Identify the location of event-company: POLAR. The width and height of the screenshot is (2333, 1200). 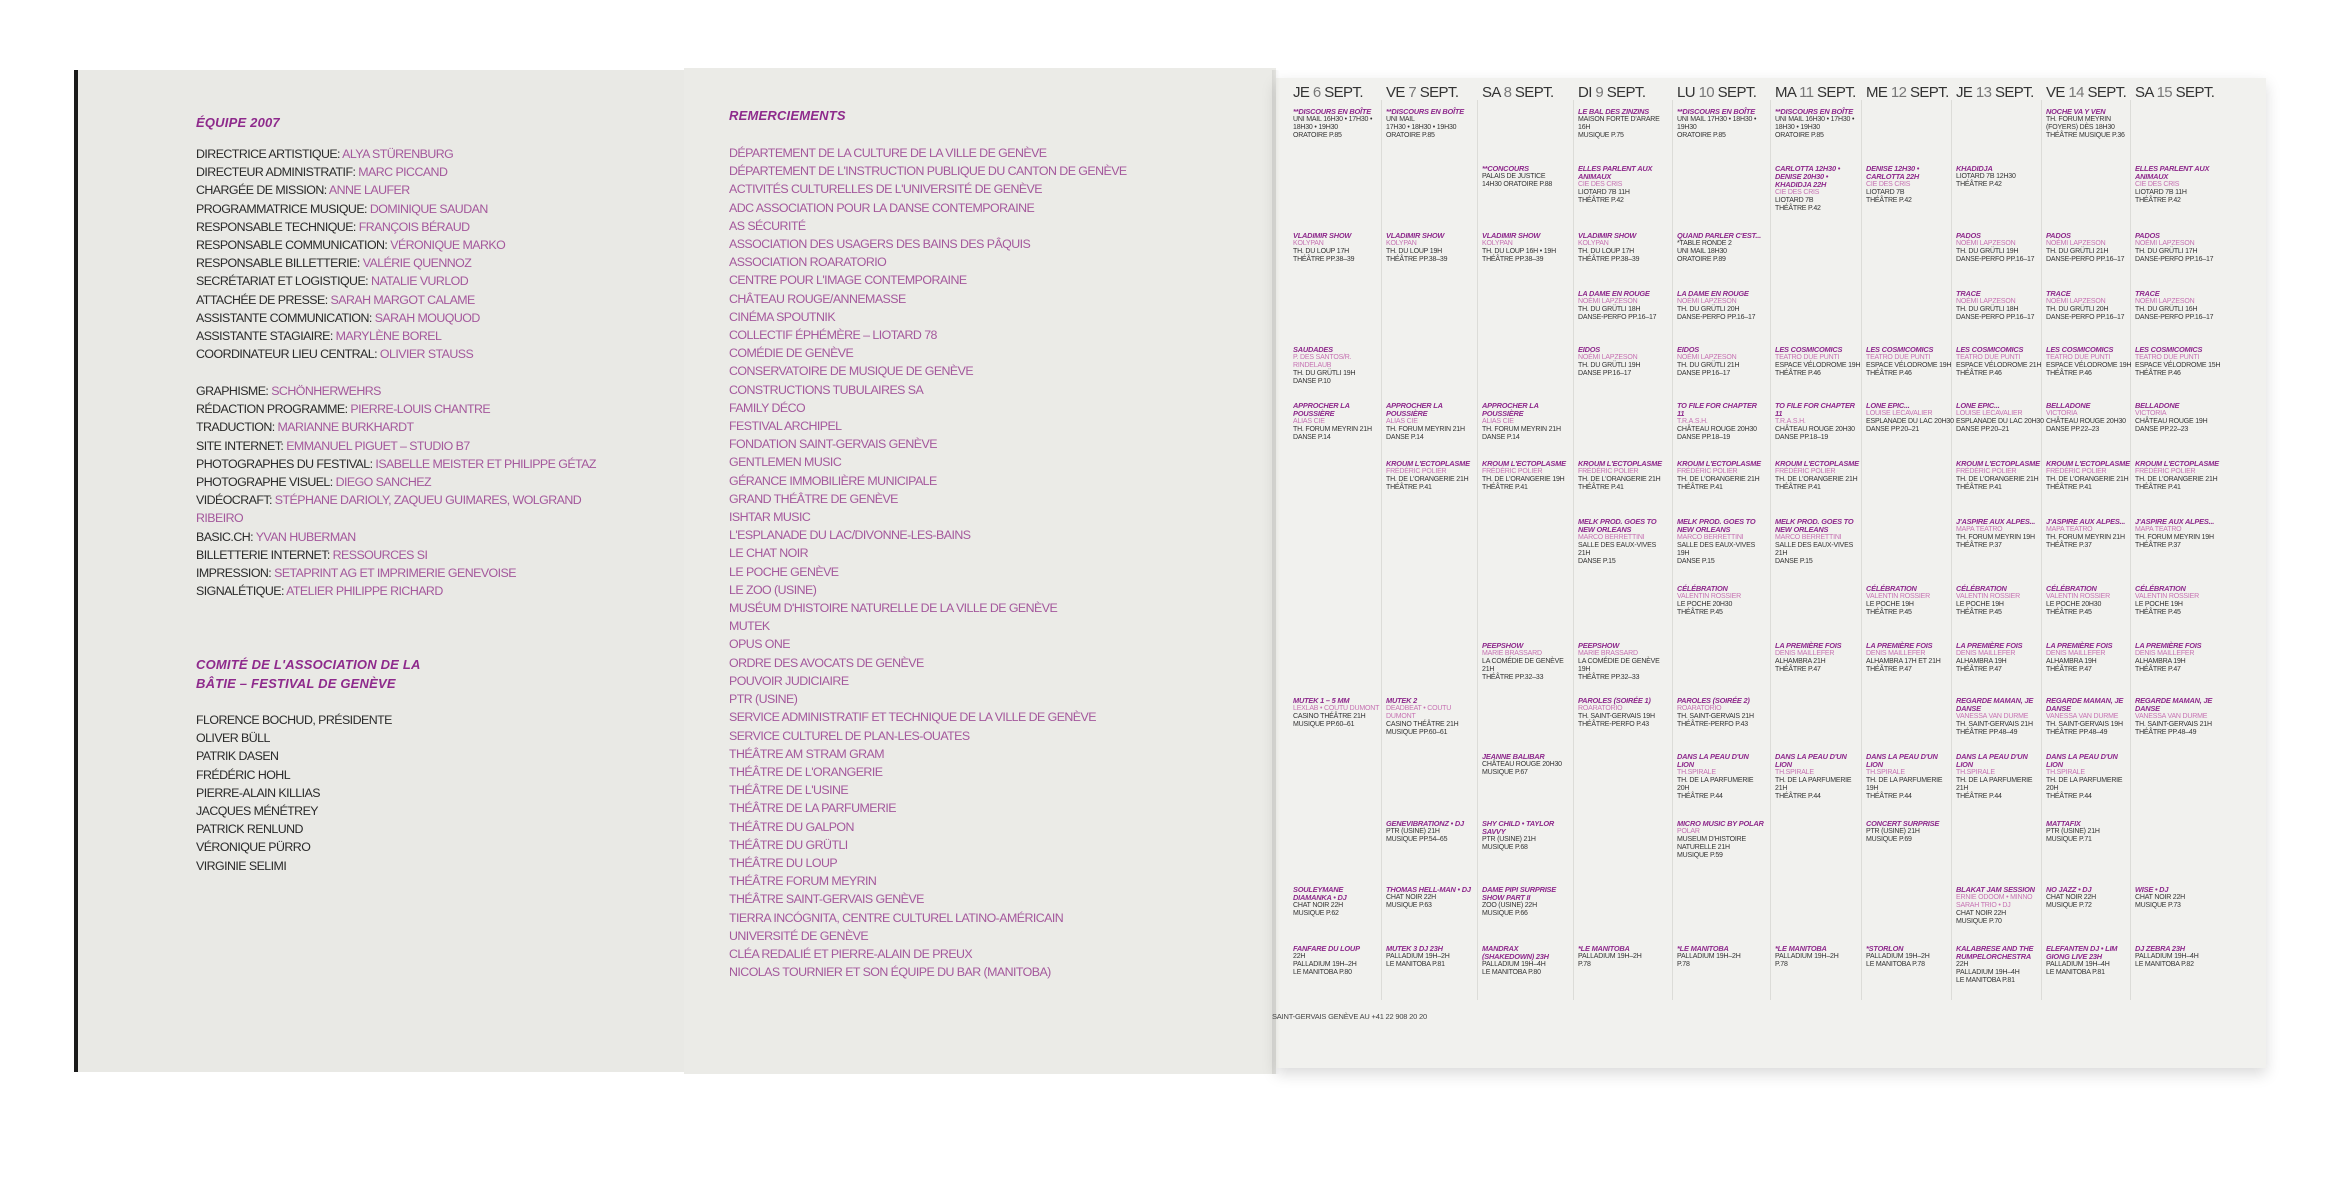
(1688, 831).